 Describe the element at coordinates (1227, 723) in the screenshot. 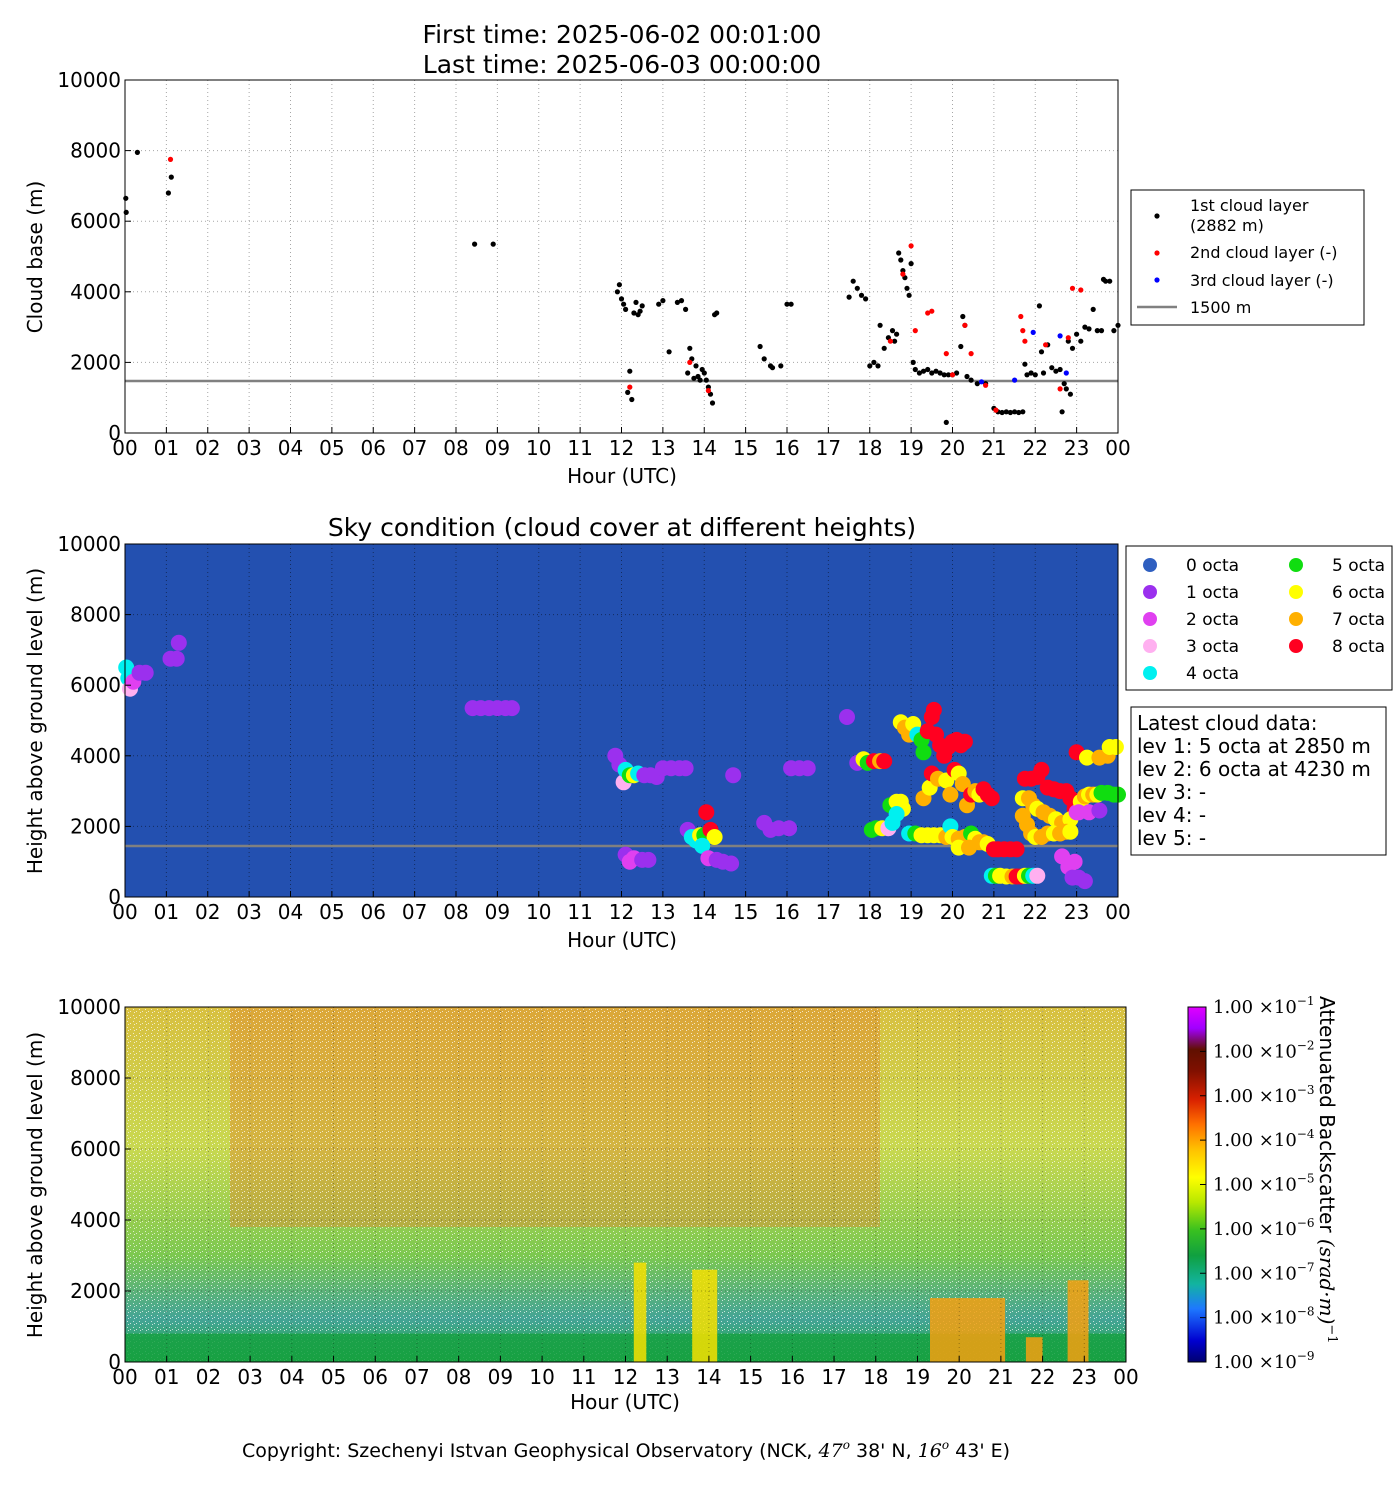

I see `latest-cloud-data-title: Latest cloud data:` at that location.